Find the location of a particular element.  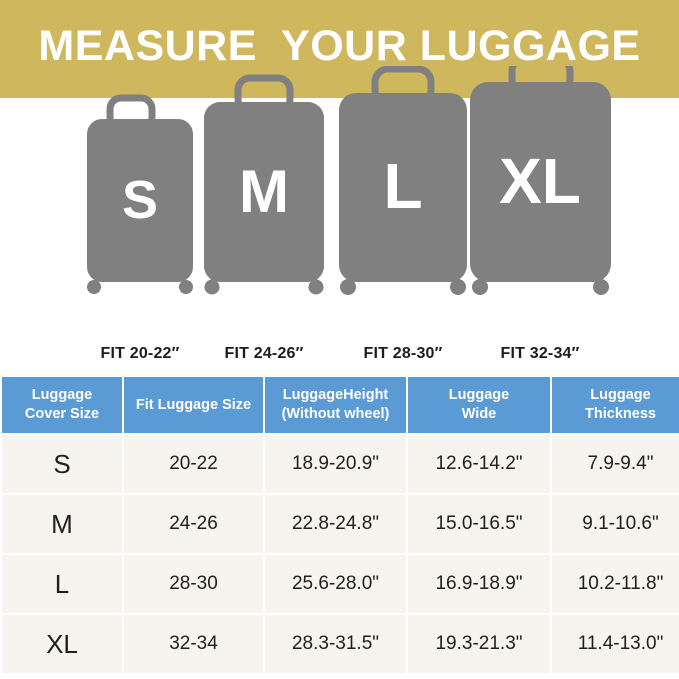

cell-height: 18.9-20.9" is located at coordinates (335, 464).